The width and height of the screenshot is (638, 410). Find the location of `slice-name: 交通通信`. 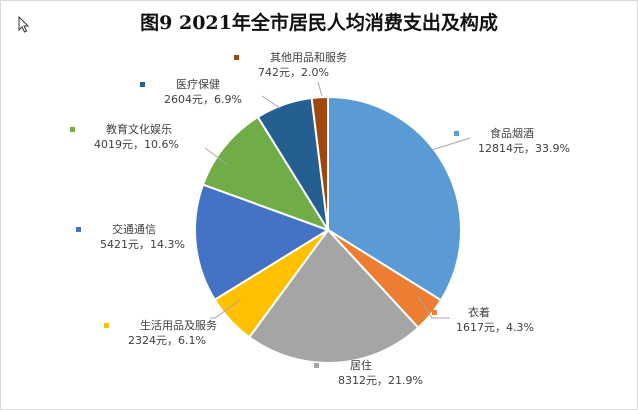

slice-name: 交通通信 is located at coordinates (134, 229).